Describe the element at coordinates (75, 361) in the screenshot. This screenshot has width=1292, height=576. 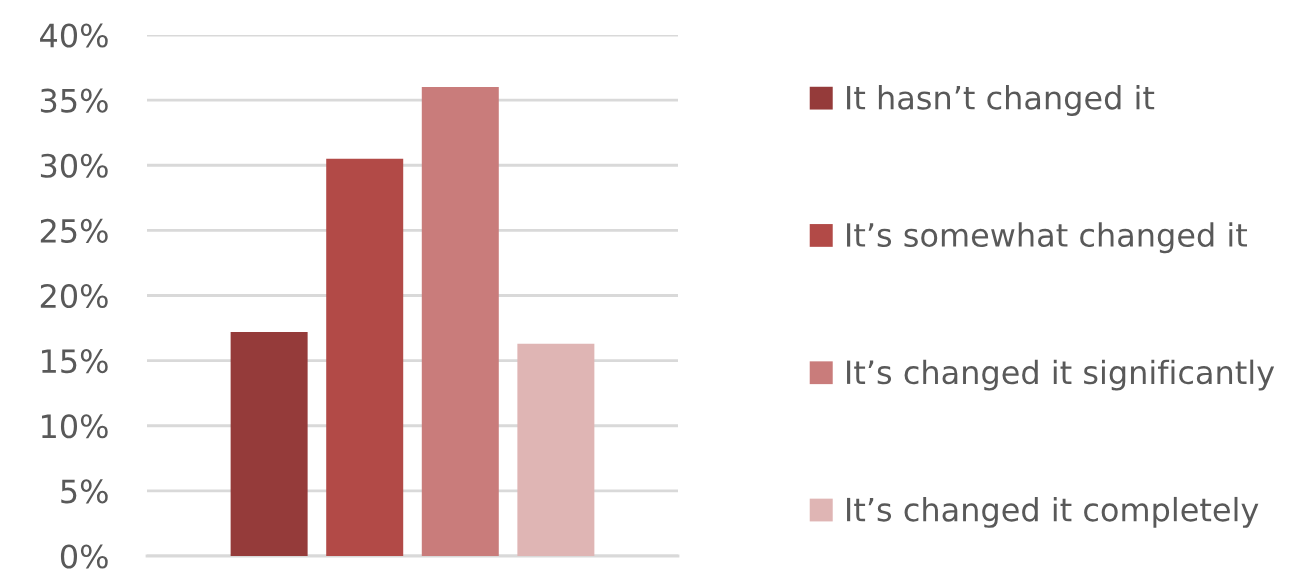
I see `y-tick-label: 15%` at that location.